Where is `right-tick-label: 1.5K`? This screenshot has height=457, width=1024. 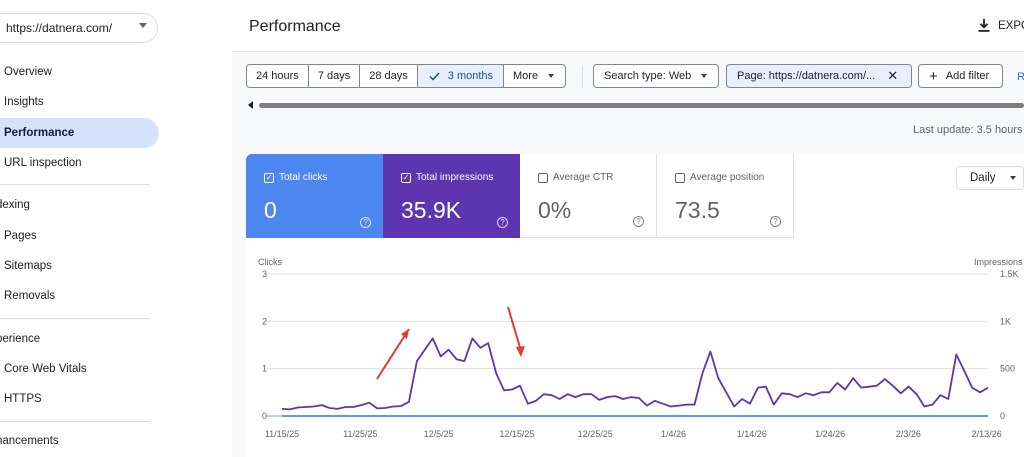 right-tick-label: 1.5K is located at coordinates (1009, 274).